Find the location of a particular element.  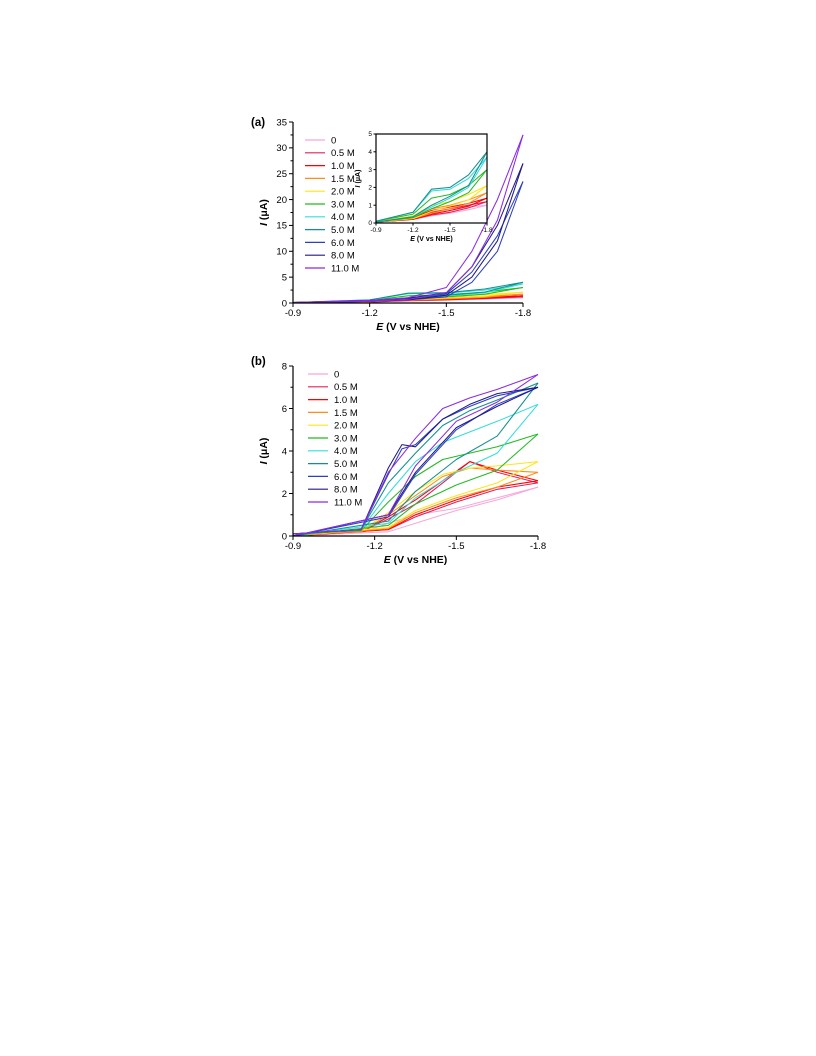

b-legend-label: 4.0 M is located at coordinates (346, 451).